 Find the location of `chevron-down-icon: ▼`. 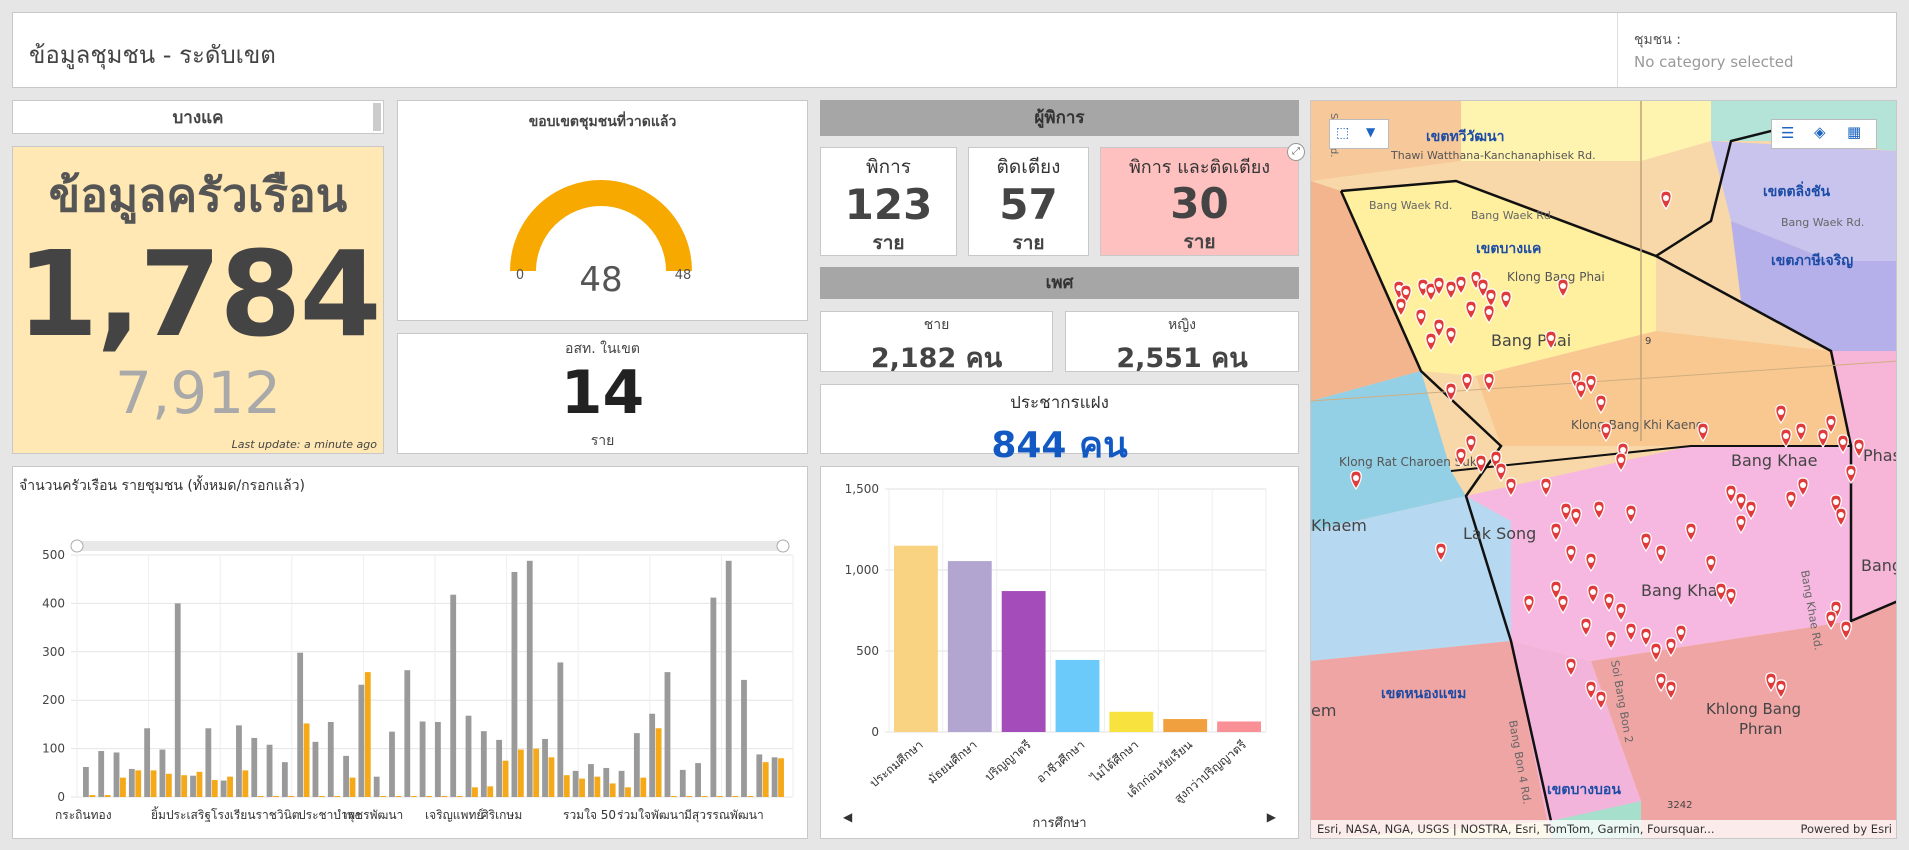

chevron-down-icon: ▼ is located at coordinates (1371, 132).